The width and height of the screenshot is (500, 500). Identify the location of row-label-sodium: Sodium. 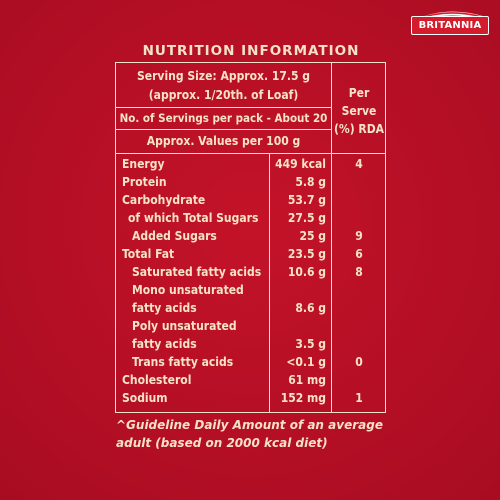
(145, 398).